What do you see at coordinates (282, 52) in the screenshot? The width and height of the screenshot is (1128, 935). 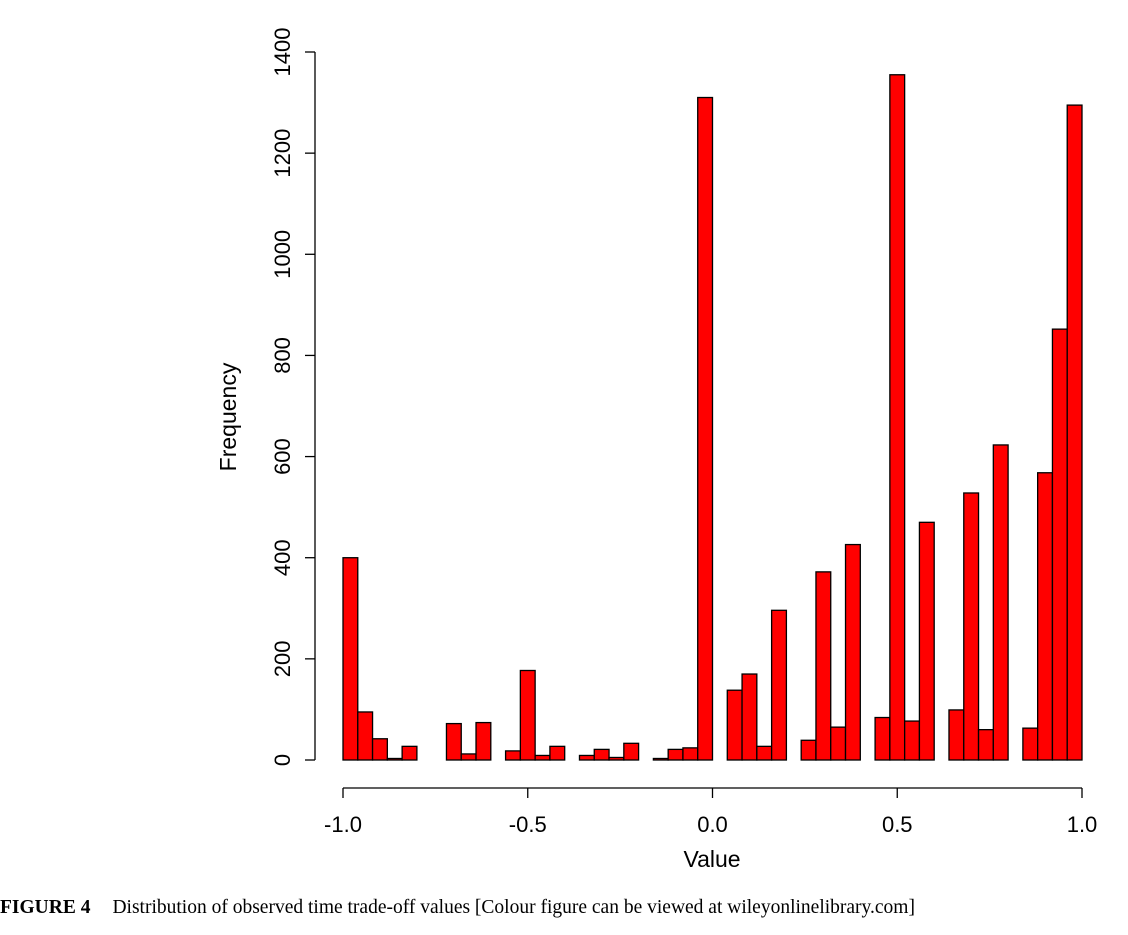 I see `y-tick-label: 1400` at bounding box center [282, 52].